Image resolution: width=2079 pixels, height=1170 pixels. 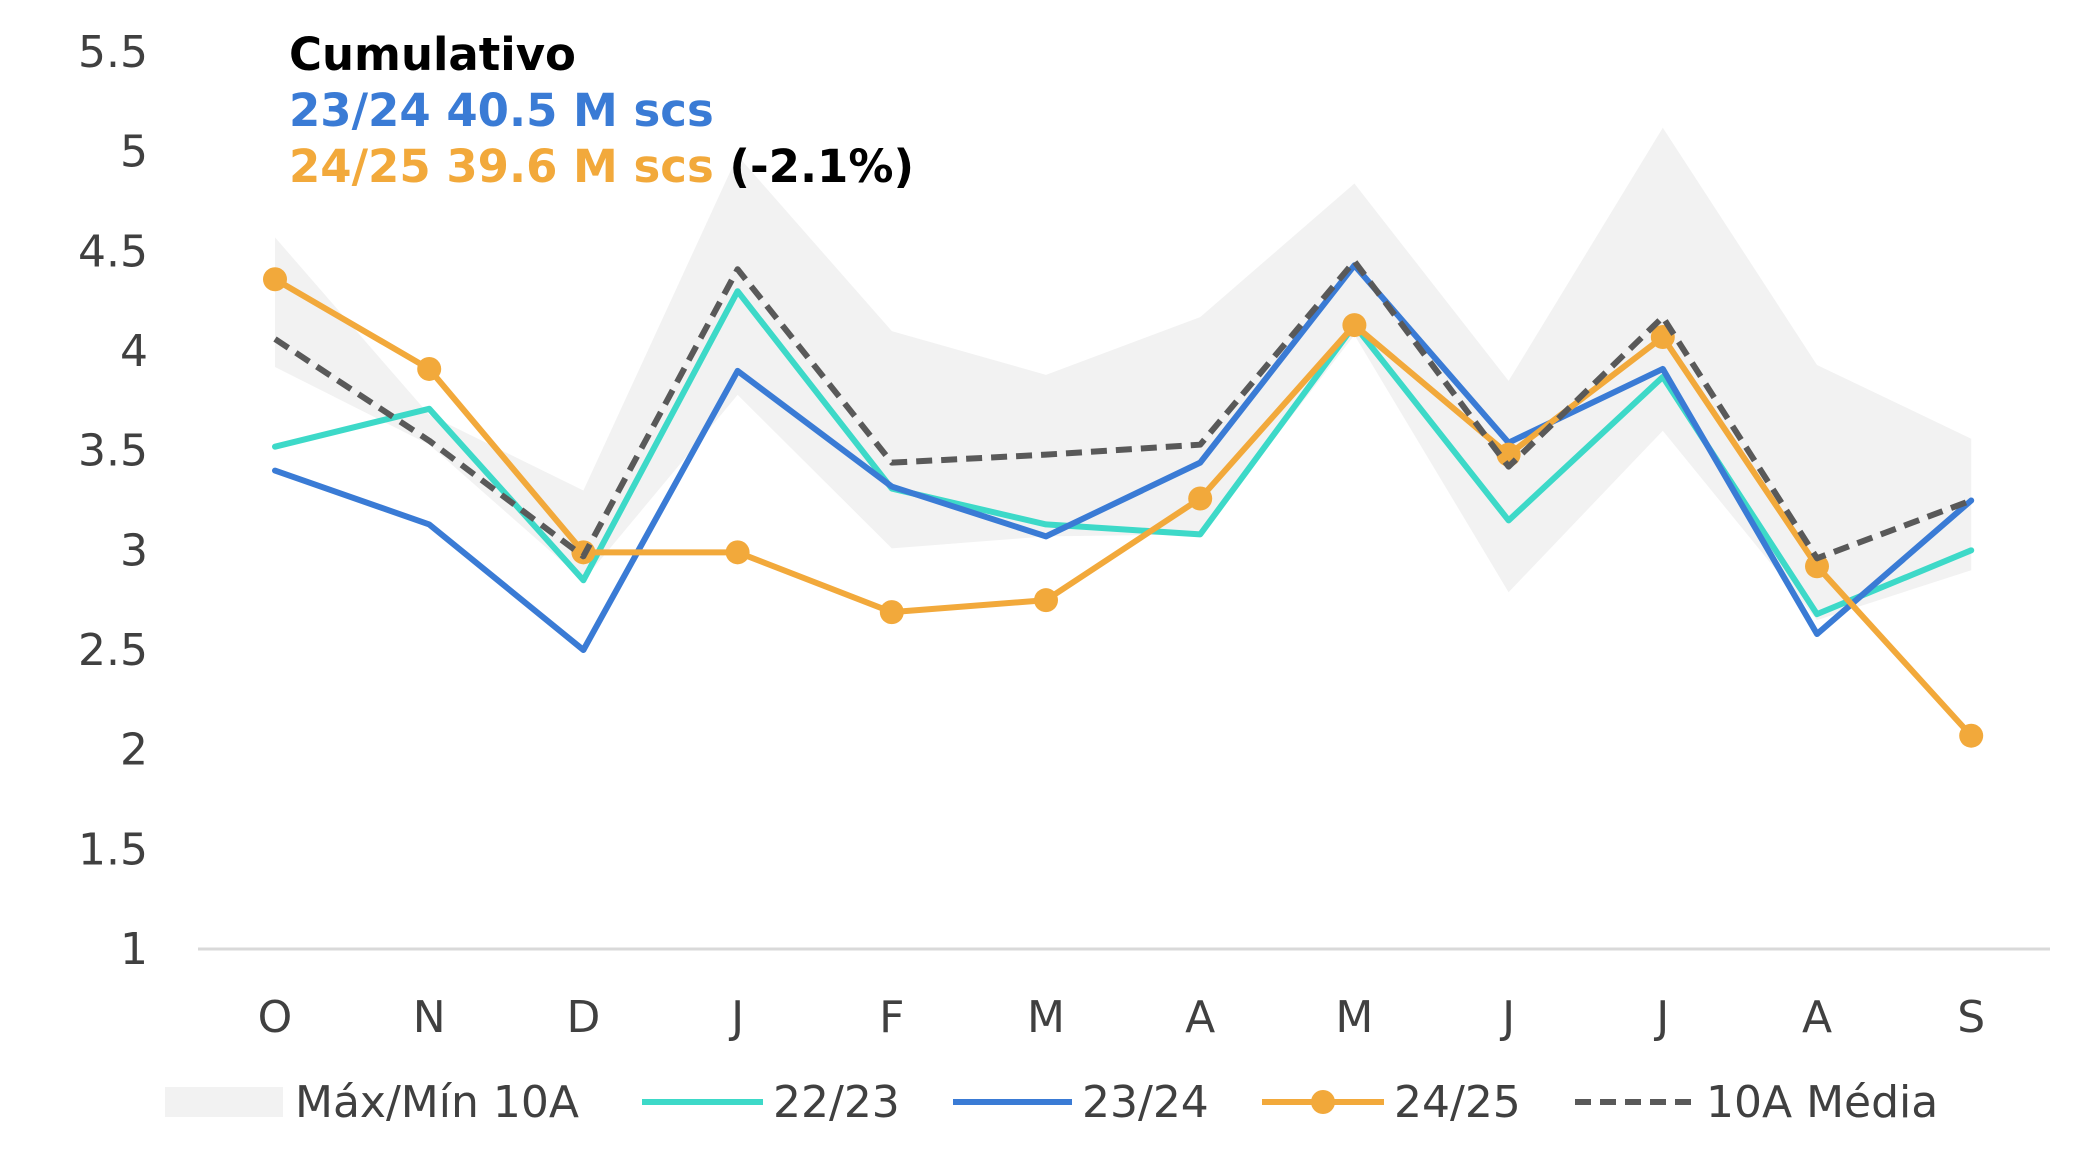 What do you see at coordinates (432, 54) in the screenshot?
I see `annotation-title: Cumulativo` at bounding box center [432, 54].